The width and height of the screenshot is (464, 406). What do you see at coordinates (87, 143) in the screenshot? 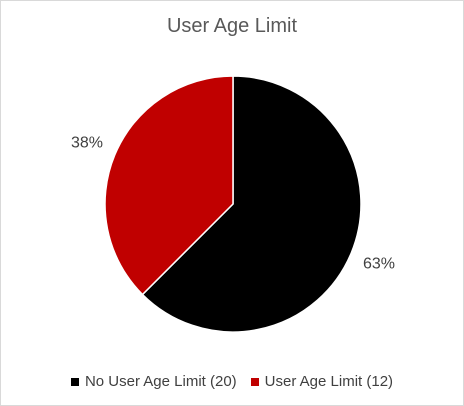
I see `data-label-user-age-limit: 38%` at bounding box center [87, 143].